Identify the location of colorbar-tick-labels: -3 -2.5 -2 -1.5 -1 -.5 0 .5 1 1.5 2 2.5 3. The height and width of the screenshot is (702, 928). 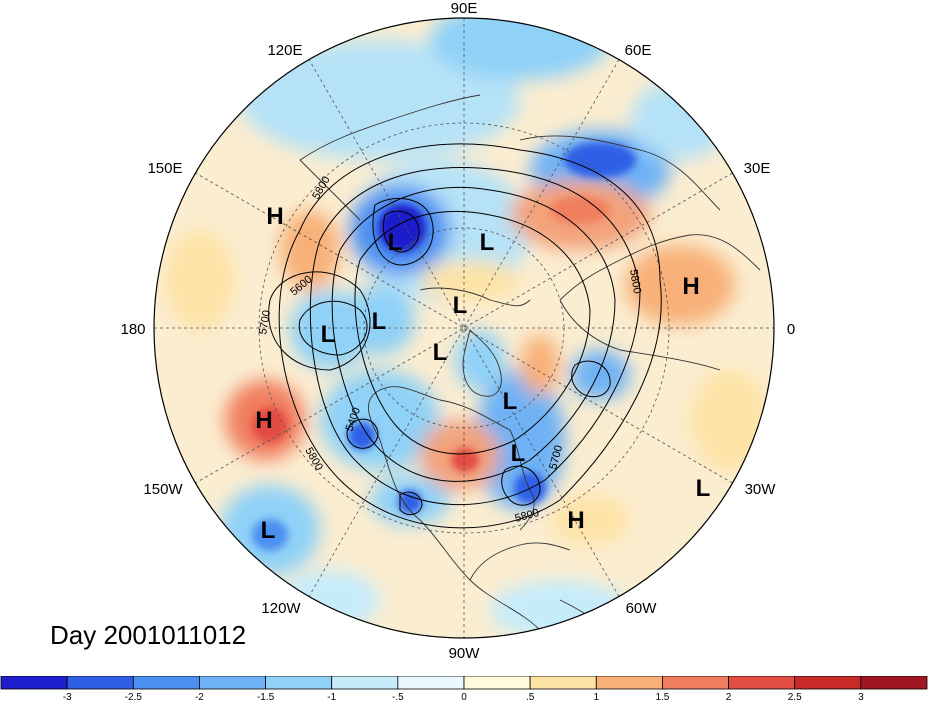
(463, 697).